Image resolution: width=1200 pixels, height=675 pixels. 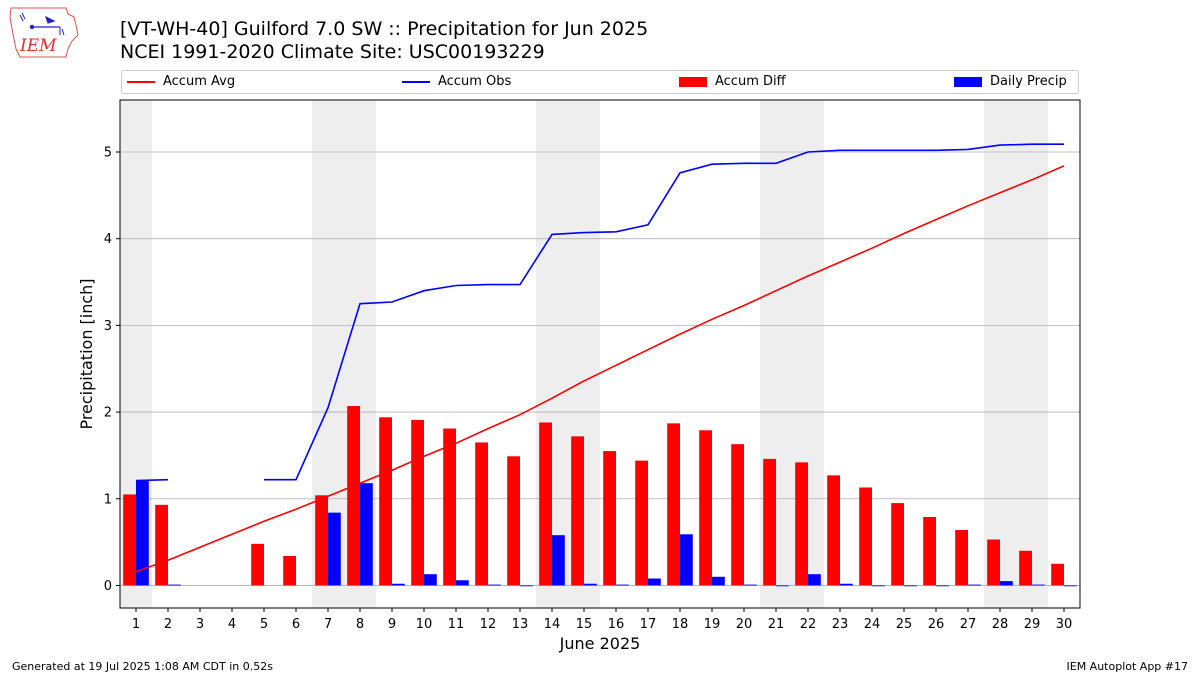 What do you see at coordinates (712, 624) in the screenshot?
I see `x-tick-label: 19` at bounding box center [712, 624].